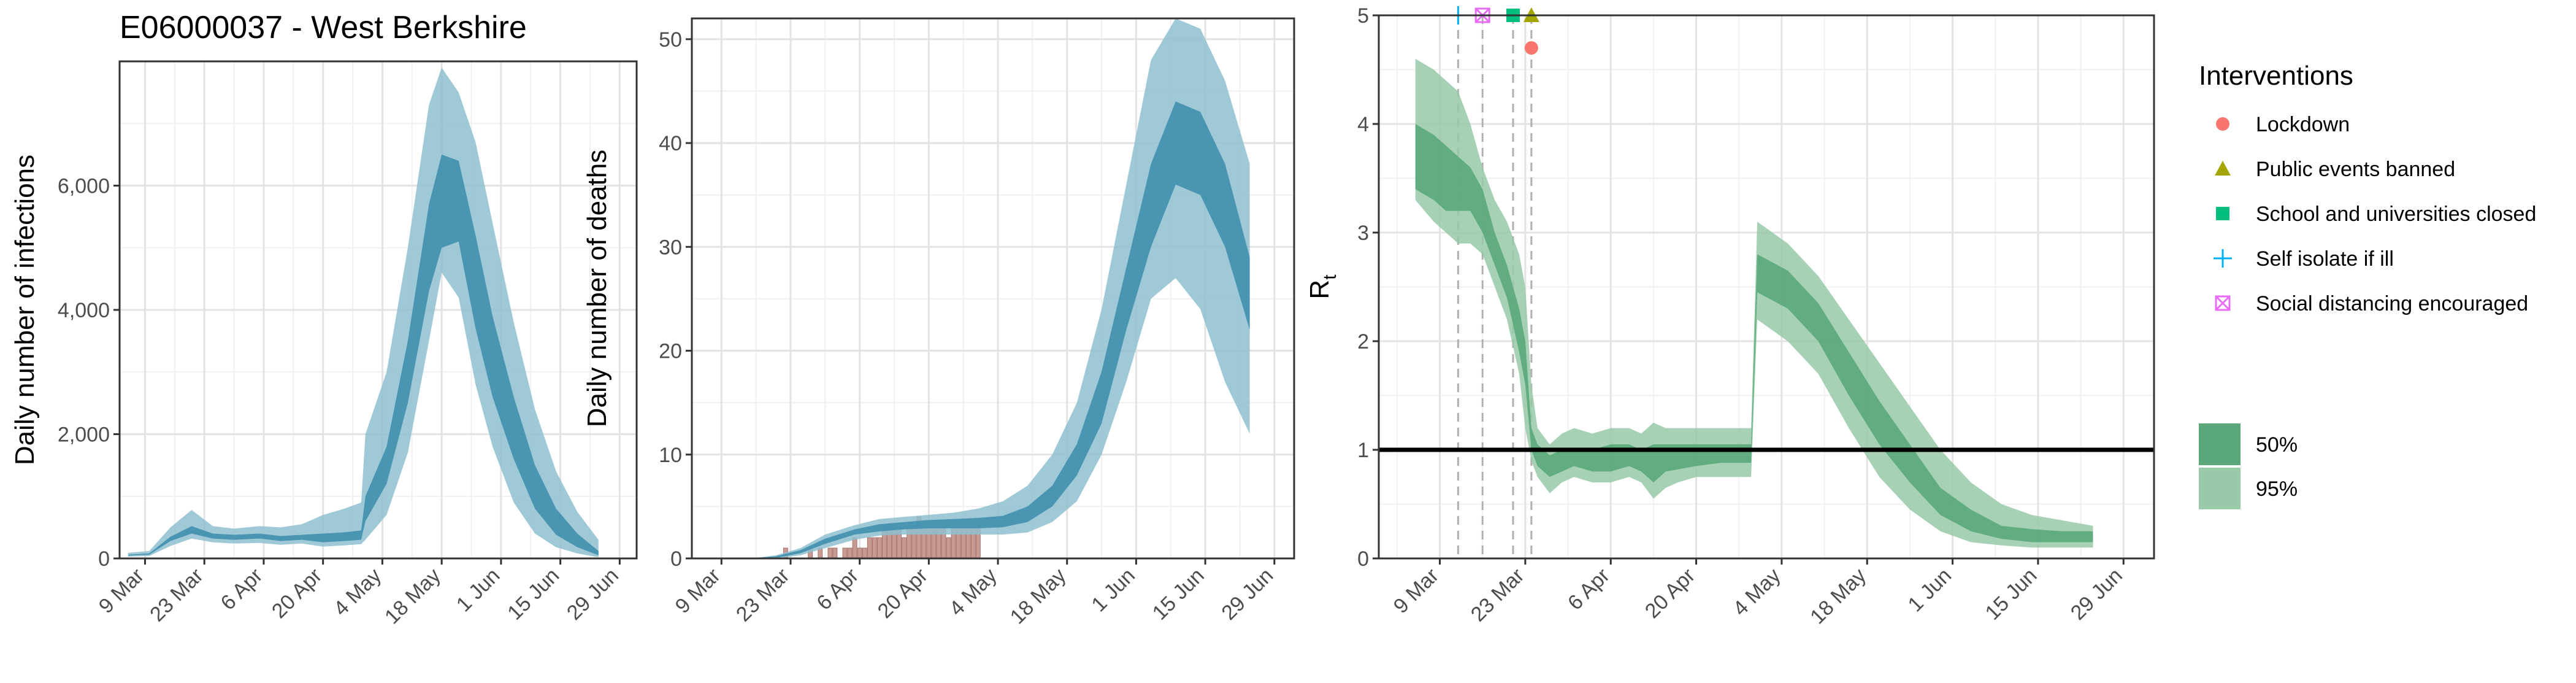 This screenshot has width=2576, height=683. What do you see at coordinates (1330, 277) in the screenshot?
I see `y-axis-label-subscript: t` at bounding box center [1330, 277].